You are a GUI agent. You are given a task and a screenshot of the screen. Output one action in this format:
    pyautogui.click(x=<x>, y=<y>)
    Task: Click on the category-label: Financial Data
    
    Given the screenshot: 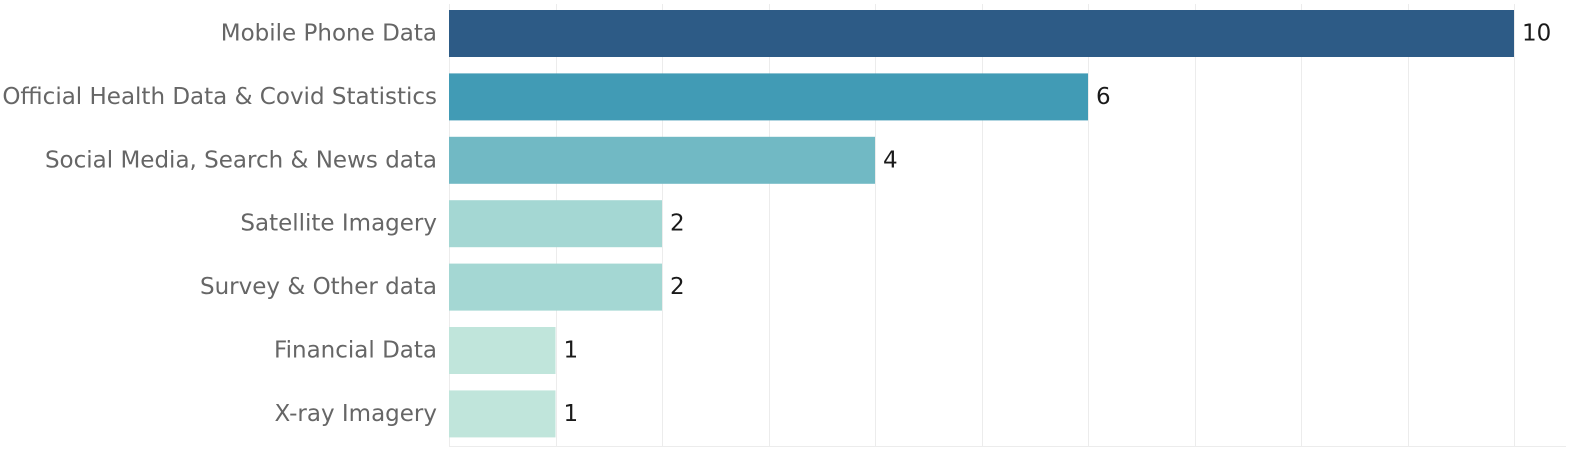 What is the action you would take?
    pyautogui.click(x=355, y=351)
    